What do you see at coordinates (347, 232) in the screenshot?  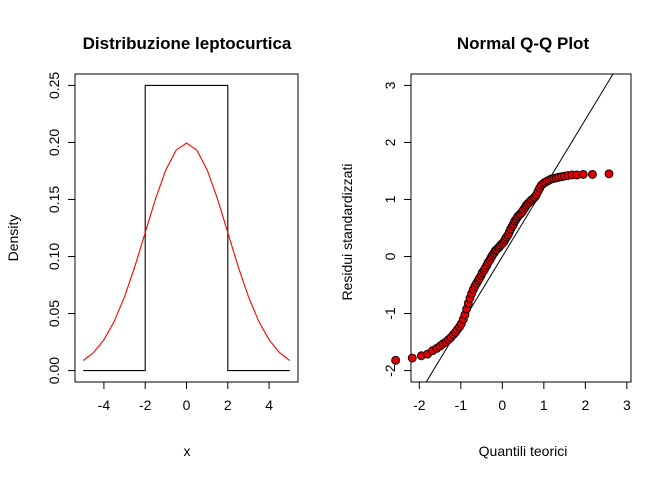 I see `y-axis-label: Residui standardizzati` at bounding box center [347, 232].